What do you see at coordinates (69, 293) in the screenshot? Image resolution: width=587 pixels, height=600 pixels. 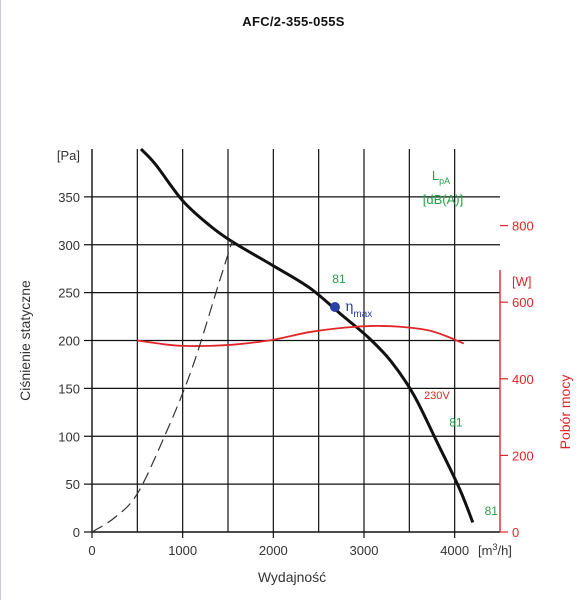 I see `y-tick-label: 250` at bounding box center [69, 293].